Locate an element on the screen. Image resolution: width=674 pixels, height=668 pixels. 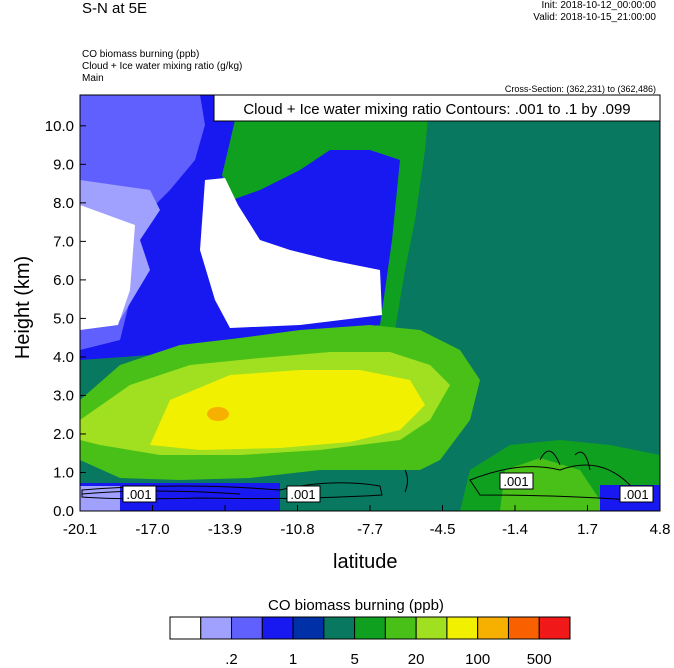
x-tick-label: -10.8 is located at coordinates (297, 529).